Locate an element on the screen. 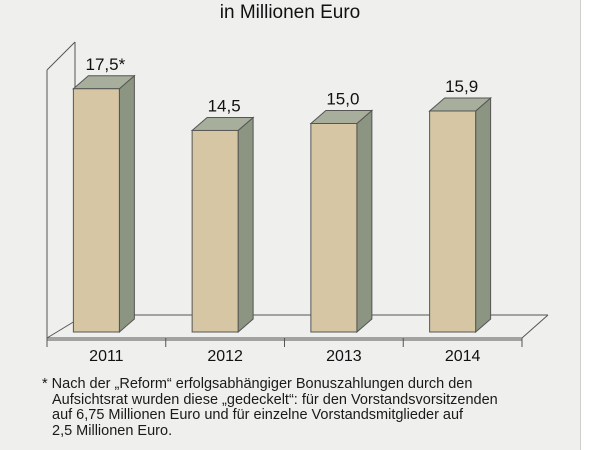 This screenshot has width=600, height=450. x-tick-label: 2014 is located at coordinates (463, 356).